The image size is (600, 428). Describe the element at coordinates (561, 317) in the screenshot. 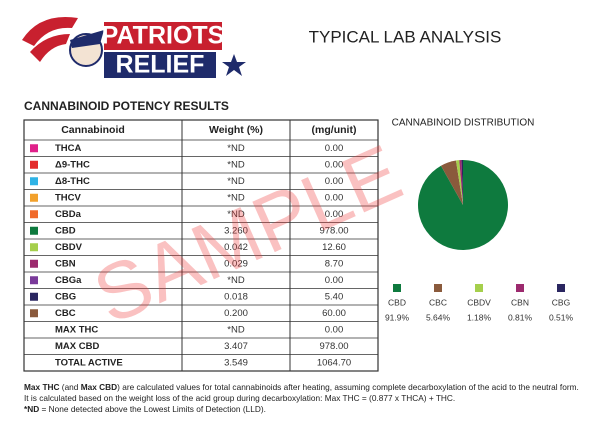

I see `legend-value: 0.51%` at that location.